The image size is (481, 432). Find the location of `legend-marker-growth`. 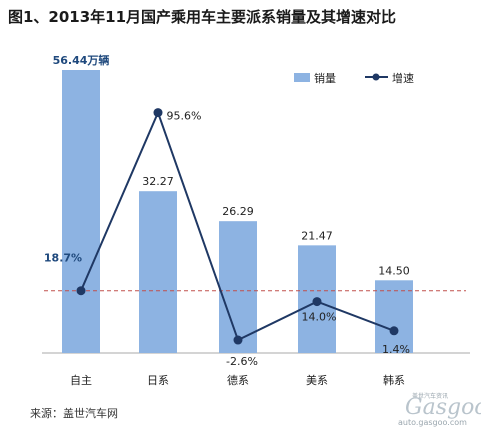

legend-marker-growth is located at coordinates (376, 77).